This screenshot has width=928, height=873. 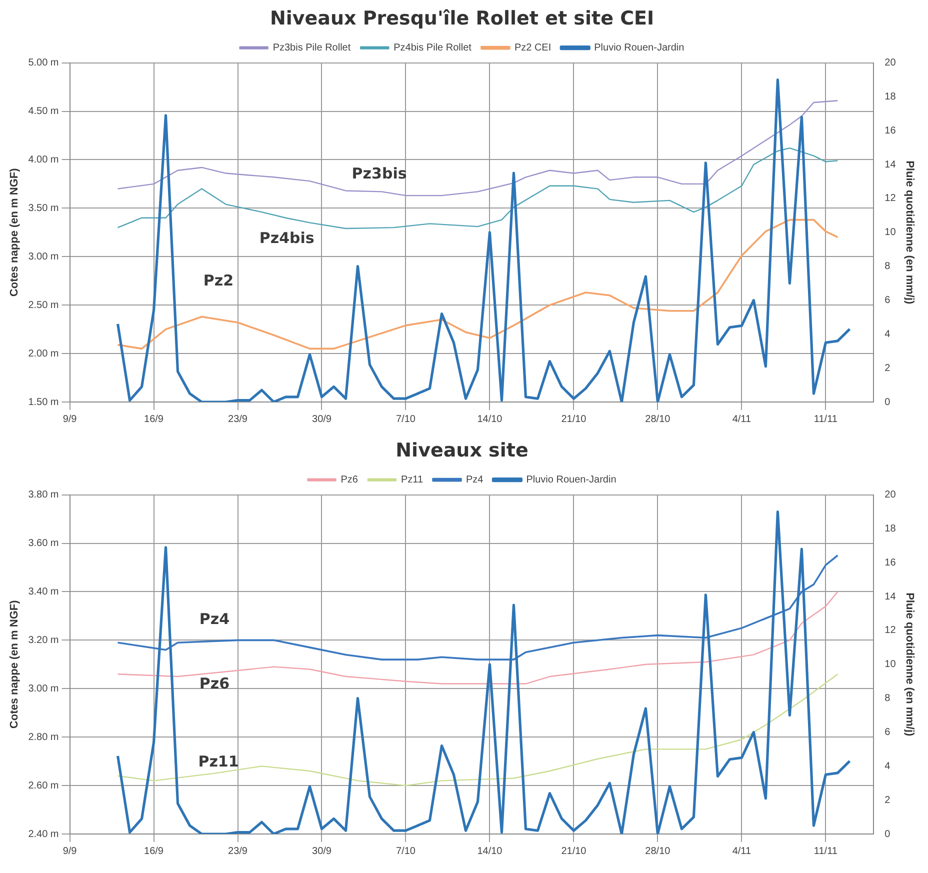 I want to click on chart-title: Niveaux Presqu'île Rollet et site CEI, so click(x=462, y=18).